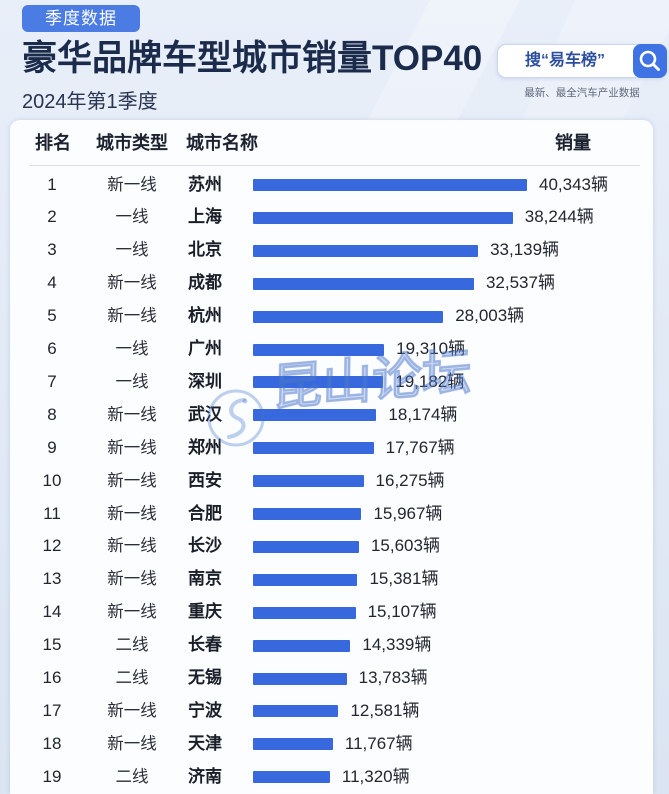  Describe the element at coordinates (52, 579) in the screenshot. I see `rank-cell: 13` at that location.